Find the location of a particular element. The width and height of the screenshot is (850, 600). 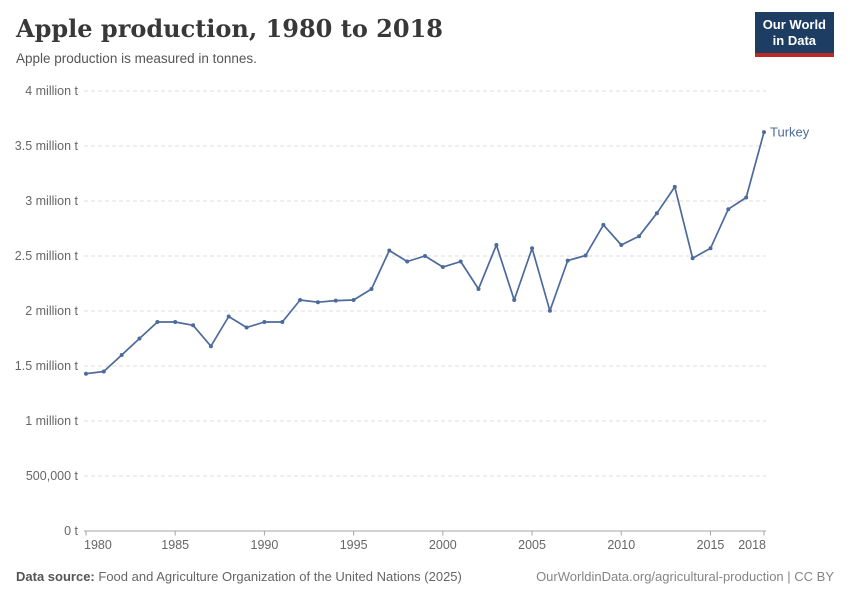

series-label-turkey: Turkey is located at coordinates (790, 132).